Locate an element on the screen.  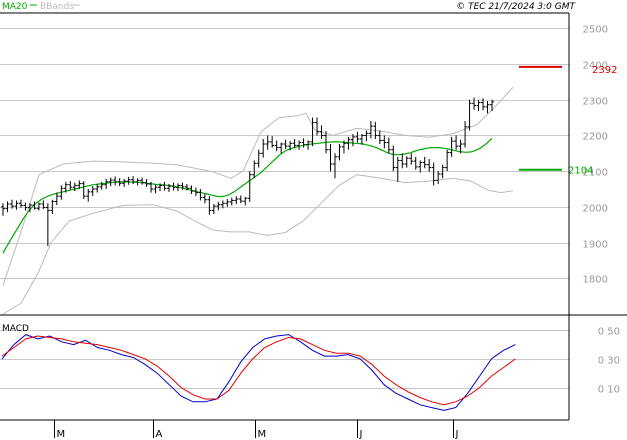
support-label: 2104 is located at coordinates (580, 171).